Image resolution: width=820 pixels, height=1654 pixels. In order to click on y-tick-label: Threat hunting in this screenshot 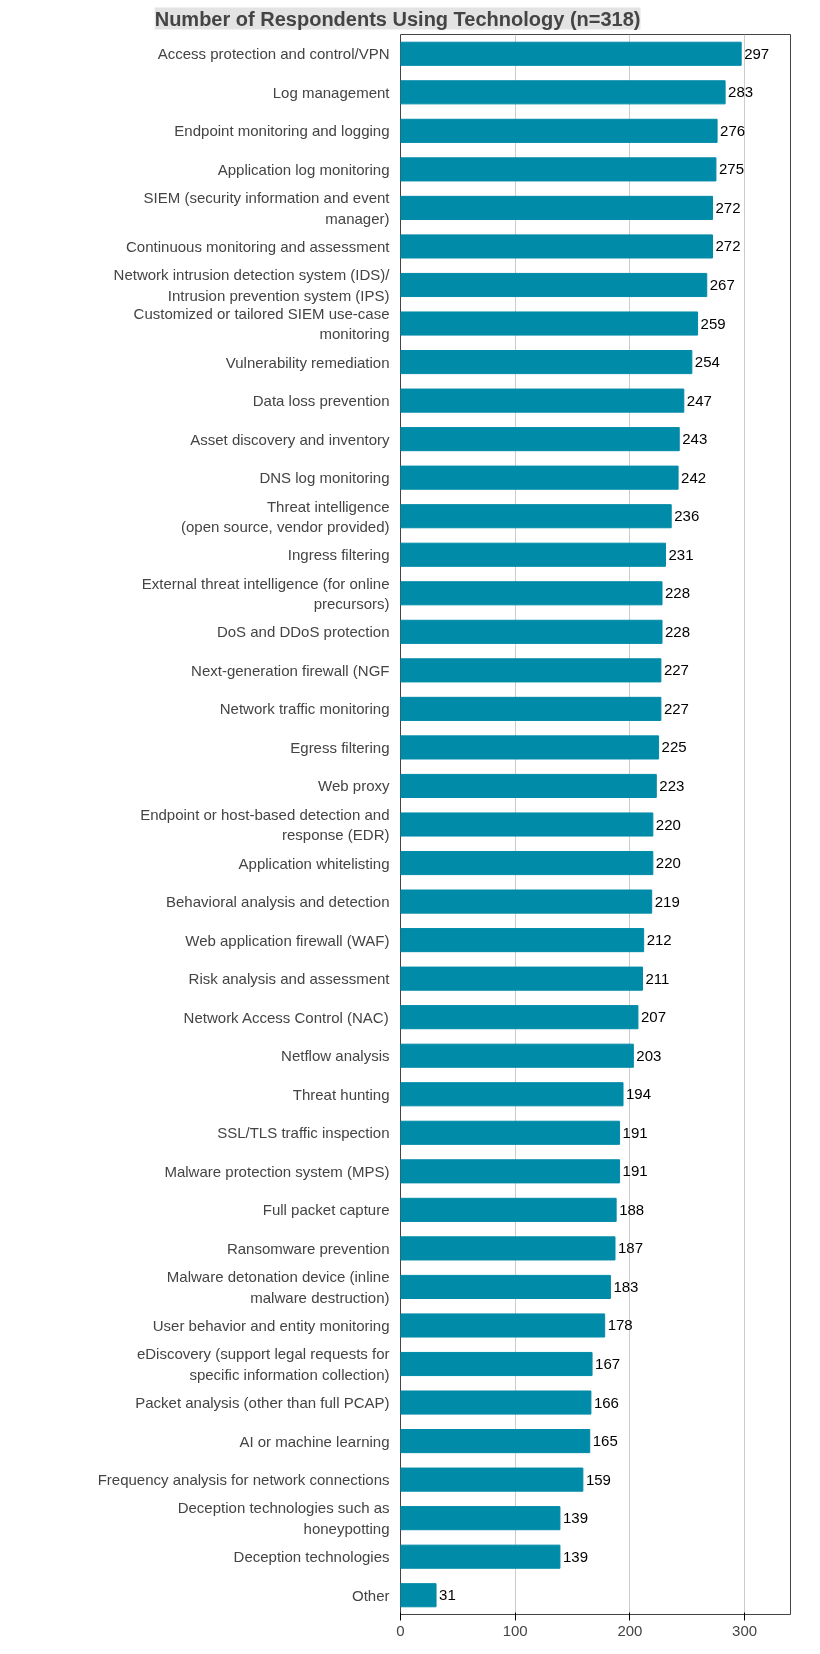, I will do `click(341, 1094)`.